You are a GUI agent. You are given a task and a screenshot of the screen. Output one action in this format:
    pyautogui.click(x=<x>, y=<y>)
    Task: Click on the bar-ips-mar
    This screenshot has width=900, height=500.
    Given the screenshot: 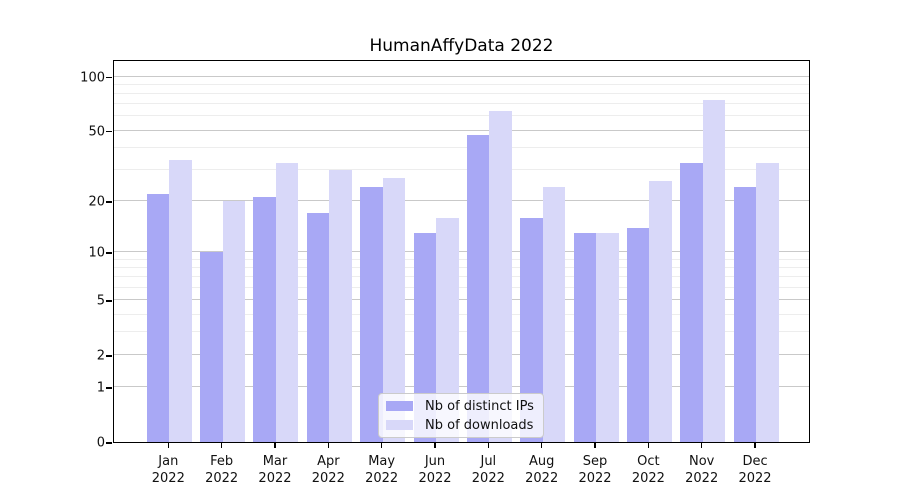 What is the action you would take?
    pyautogui.click(x=264, y=319)
    